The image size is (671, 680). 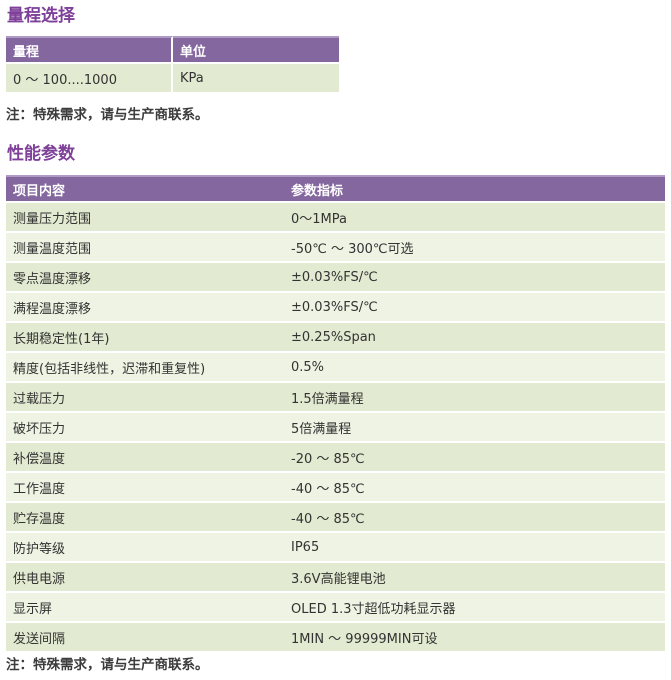 I want to click on spec-cell: -20 ～ 85℃, so click(x=474, y=458).